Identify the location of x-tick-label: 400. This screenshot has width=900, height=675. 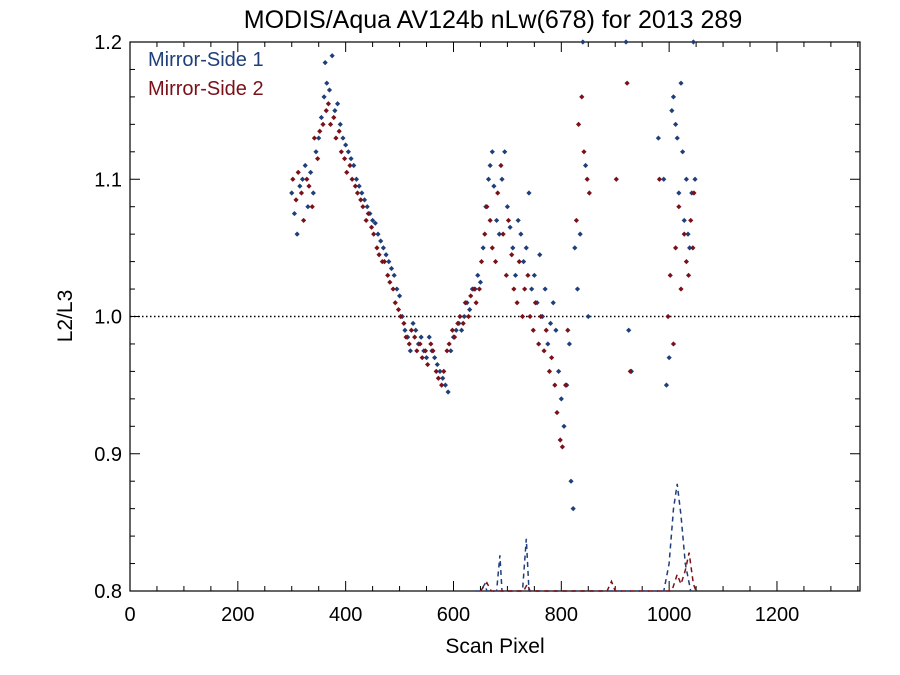
(345, 615).